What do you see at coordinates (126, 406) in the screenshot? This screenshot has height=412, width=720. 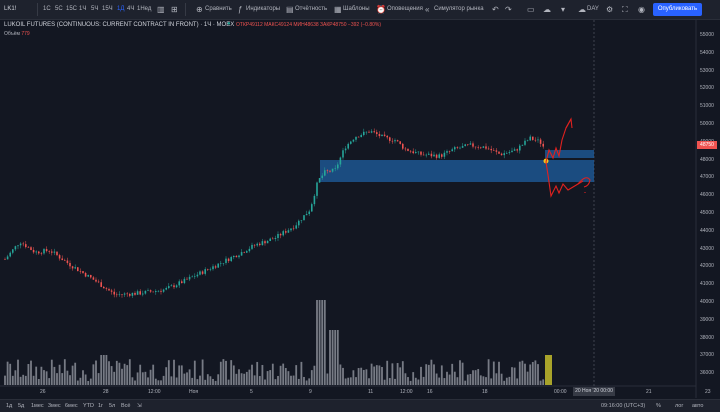 I see `range-all: Всё` at bounding box center [126, 406].